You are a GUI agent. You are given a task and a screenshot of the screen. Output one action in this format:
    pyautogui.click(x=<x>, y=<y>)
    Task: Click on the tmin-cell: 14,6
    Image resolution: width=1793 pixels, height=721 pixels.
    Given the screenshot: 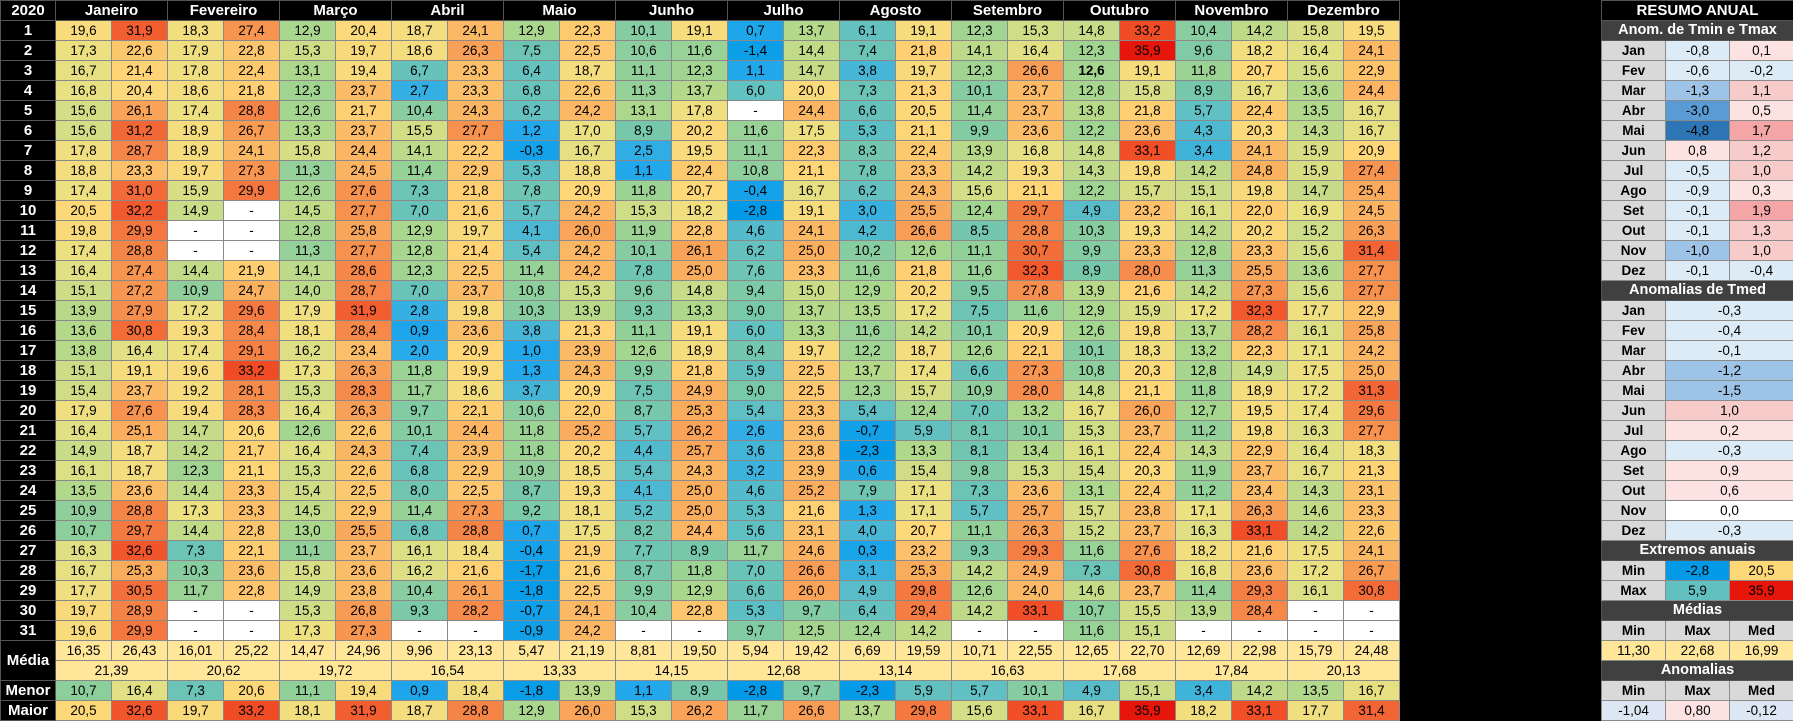 What is the action you would take?
    pyautogui.click(x=1315, y=510)
    